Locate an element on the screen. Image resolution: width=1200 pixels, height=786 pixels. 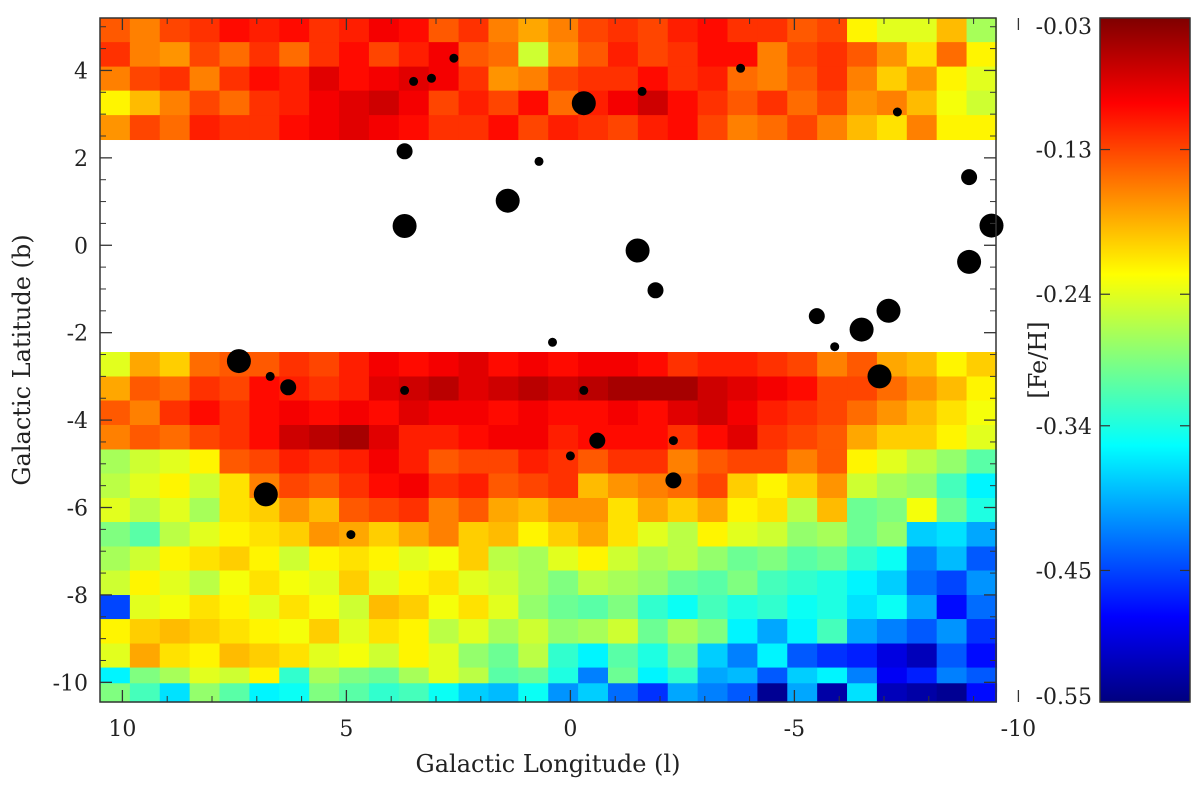
colorbar-title: [Fe/H] is located at coordinates (1038, 359).